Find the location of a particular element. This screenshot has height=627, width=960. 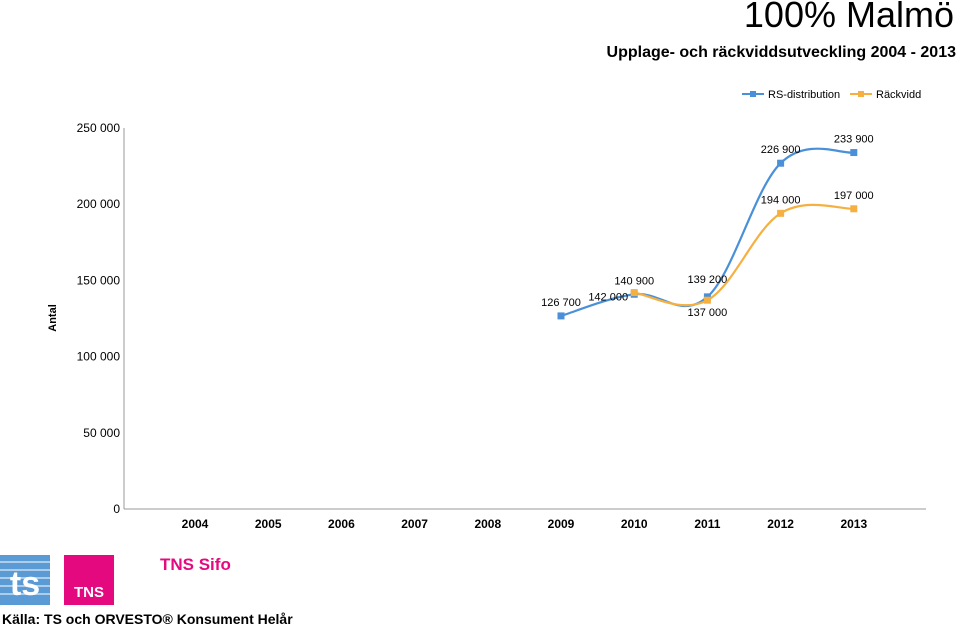

svg-text: ts is located at coordinates (25, 584).